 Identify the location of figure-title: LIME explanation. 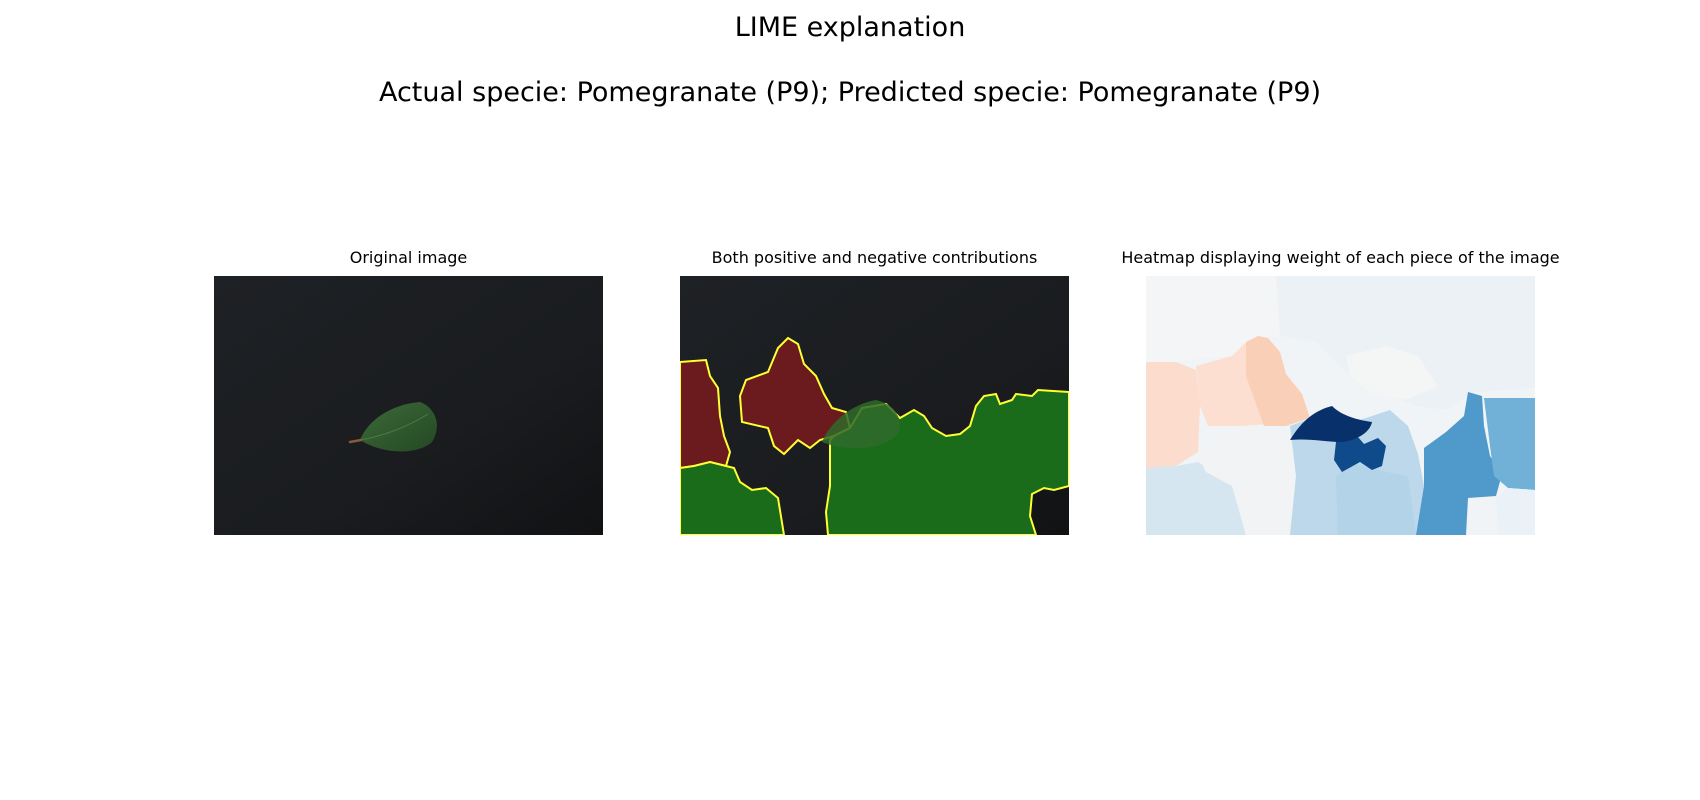
(850, 27).